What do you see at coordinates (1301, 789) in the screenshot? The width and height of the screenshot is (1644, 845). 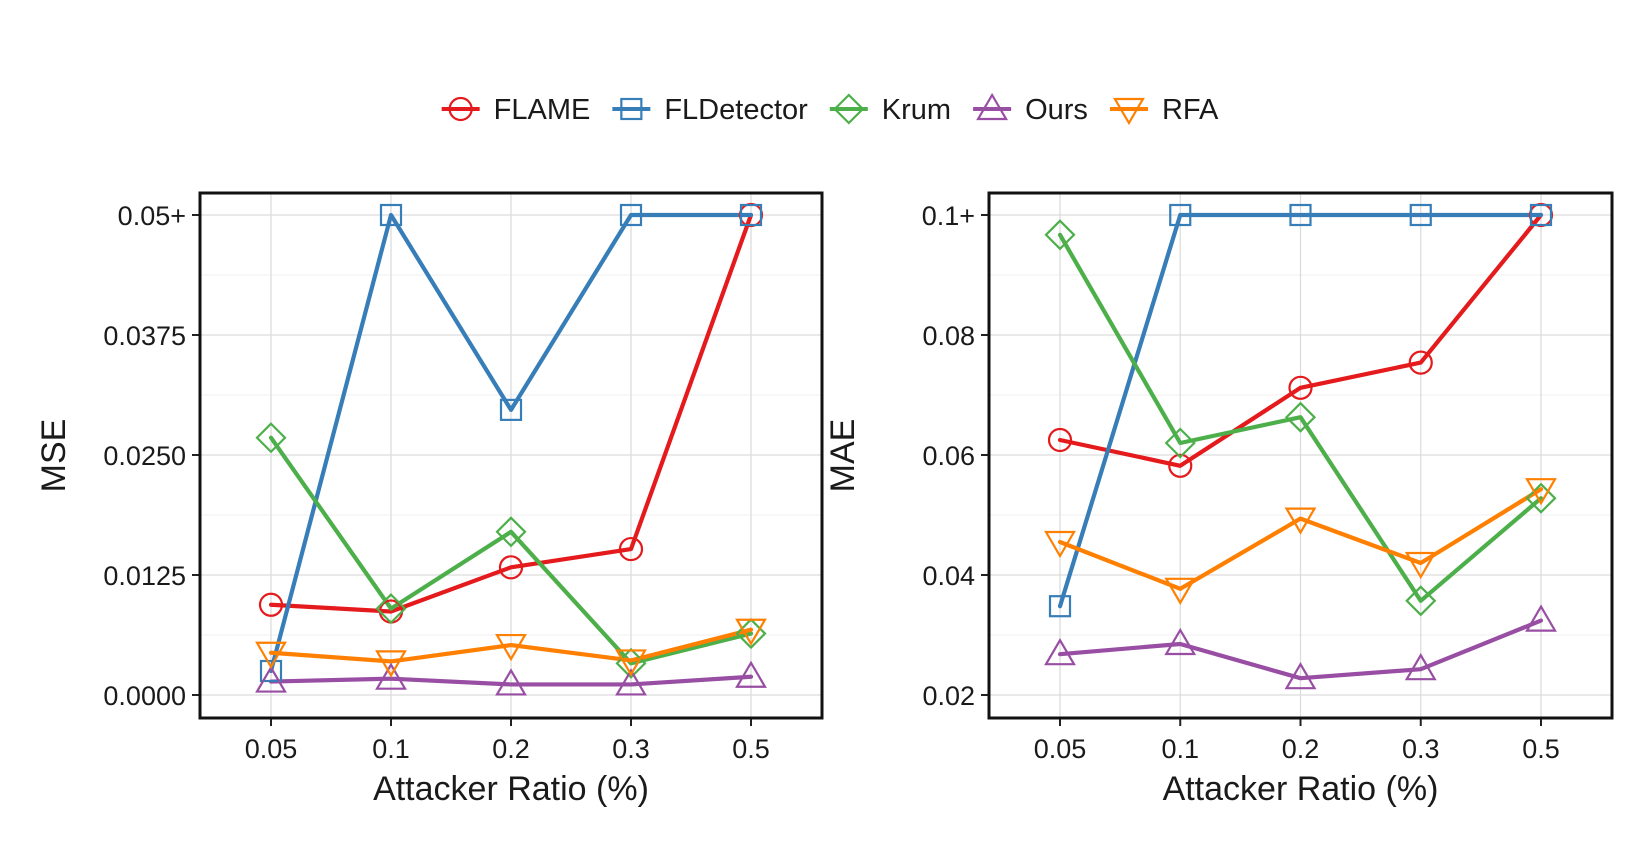 I see `mae-x-axis-title: Attacker Ratio (%)` at bounding box center [1301, 789].